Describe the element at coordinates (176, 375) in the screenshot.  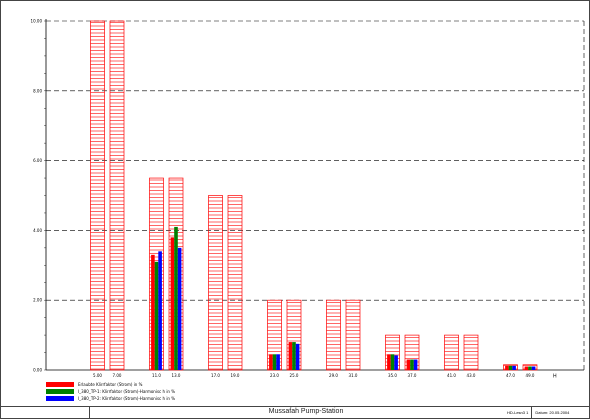
I see `x-tick-label: 13.0` at that location.